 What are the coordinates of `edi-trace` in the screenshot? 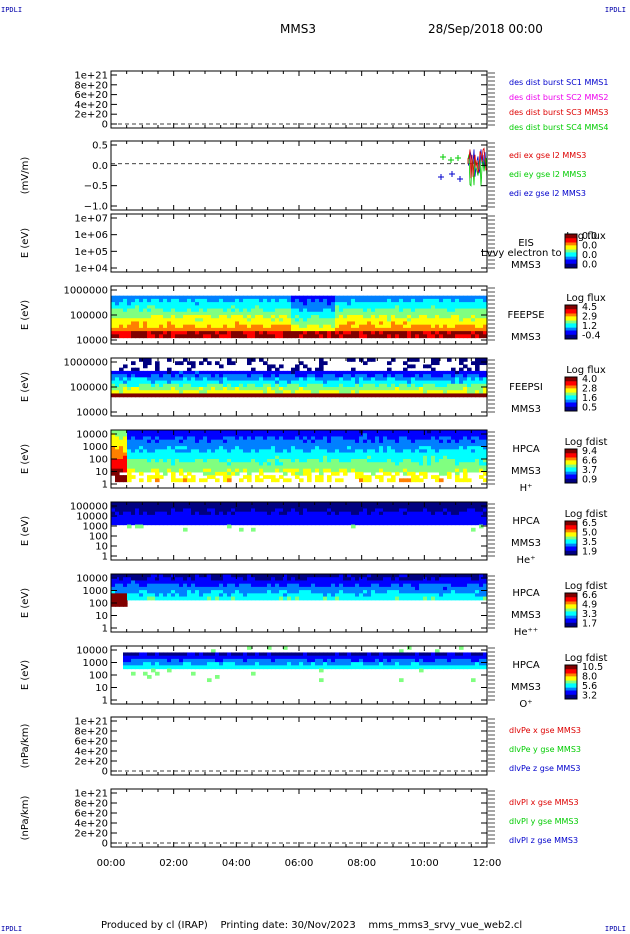 It's located at (477, 163).